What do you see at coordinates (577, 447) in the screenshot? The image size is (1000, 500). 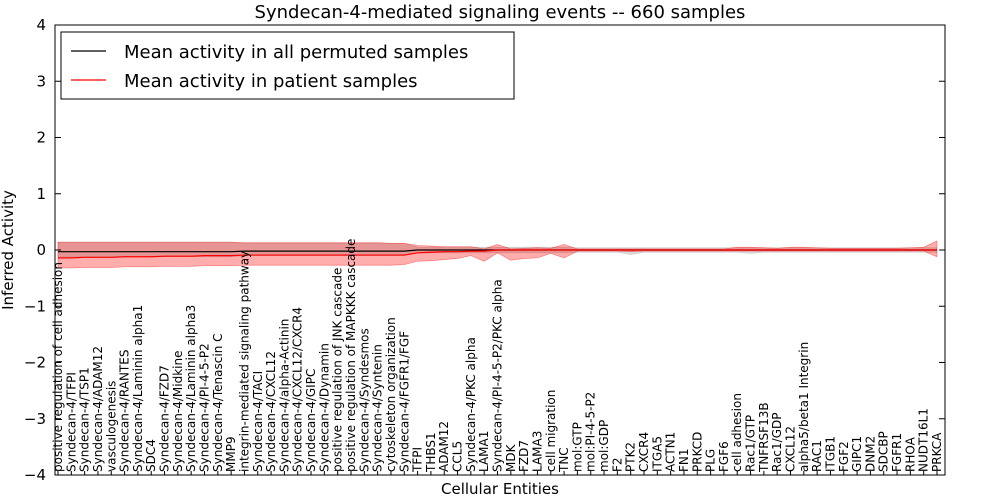 I see `x-tick-label: mol:GTP` at bounding box center [577, 447].